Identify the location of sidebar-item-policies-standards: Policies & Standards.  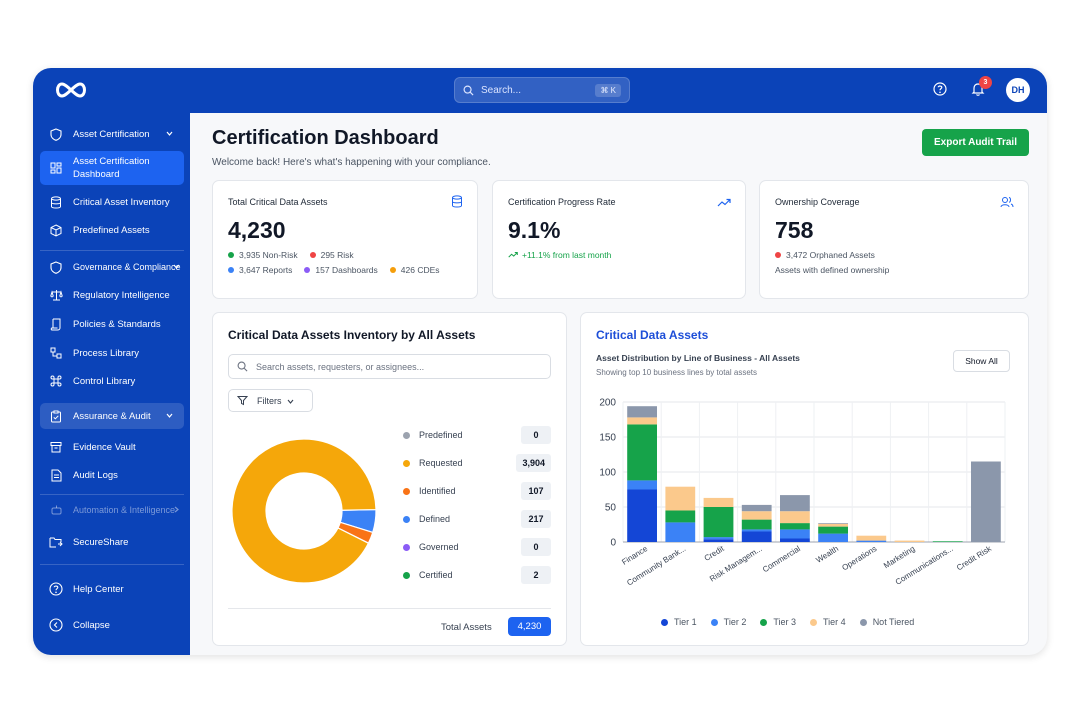
(112, 324).